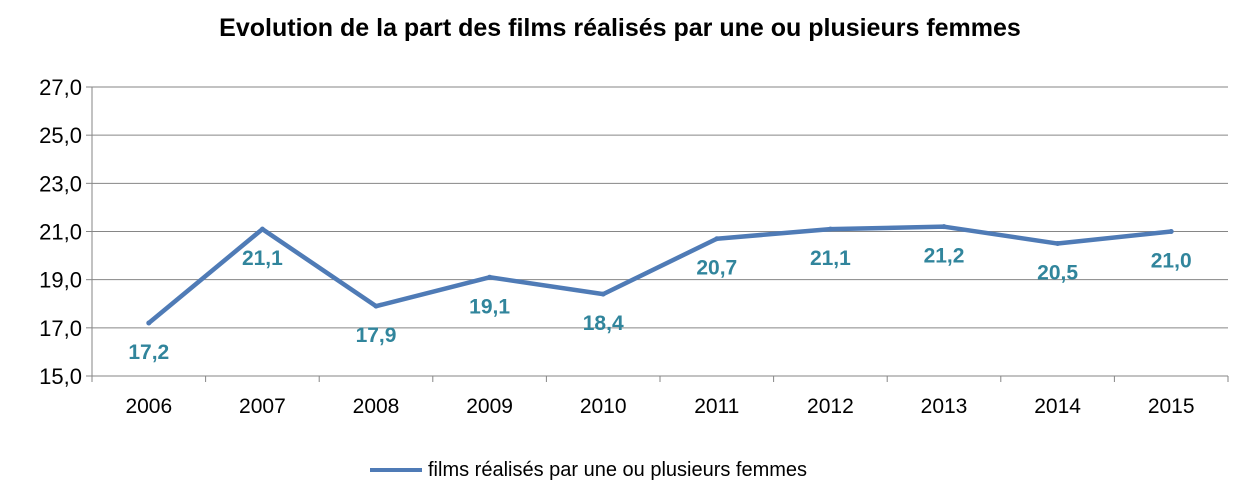  I want to click on data-label: 20,7, so click(716, 268).